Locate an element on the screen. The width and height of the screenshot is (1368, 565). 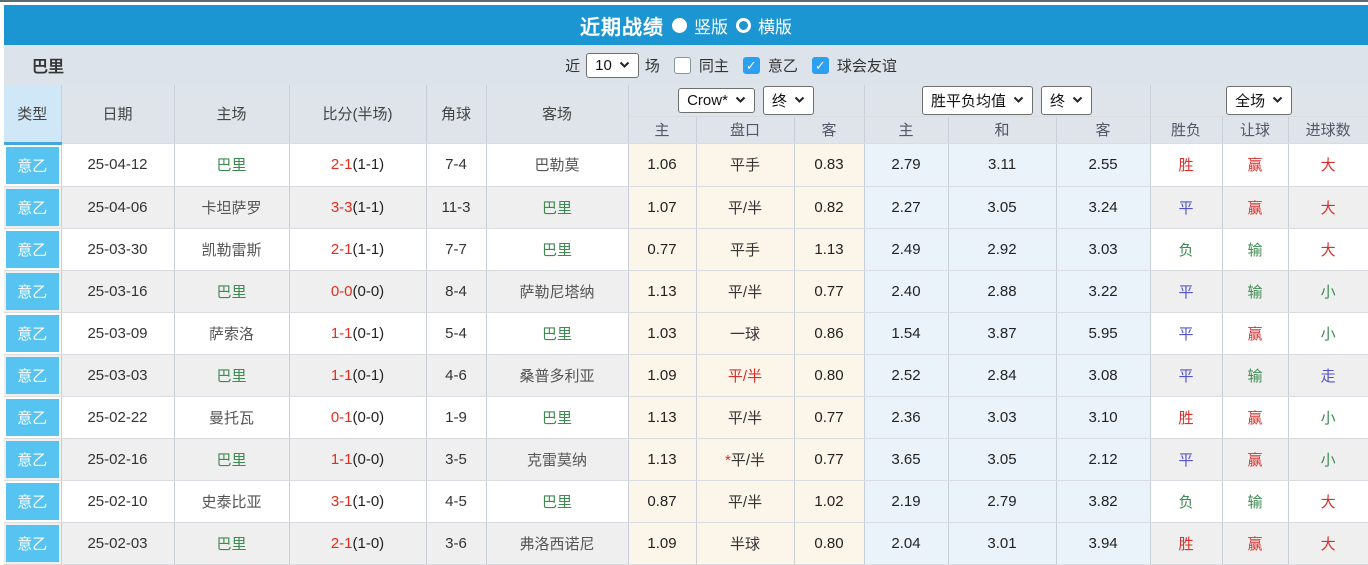
avg-away-cell: 3.24 is located at coordinates (1103, 207).